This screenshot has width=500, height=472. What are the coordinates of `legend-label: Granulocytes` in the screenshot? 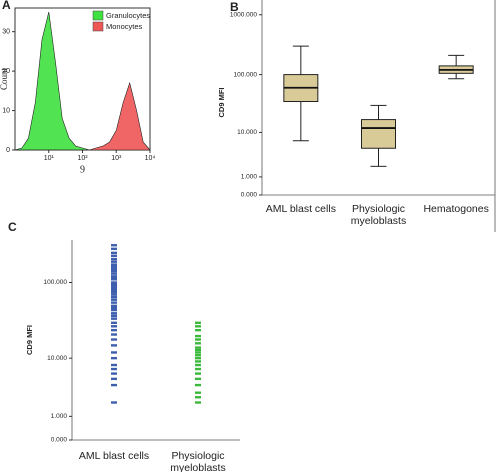 It's located at (128, 15).